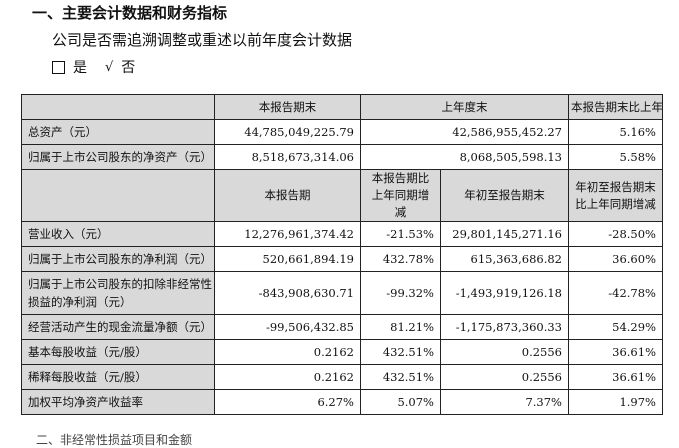 This screenshot has height=448, width=679. What do you see at coordinates (400, 293) in the screenshot?
I see `value-cell: -99.32%` at bounding box center [400, 293].